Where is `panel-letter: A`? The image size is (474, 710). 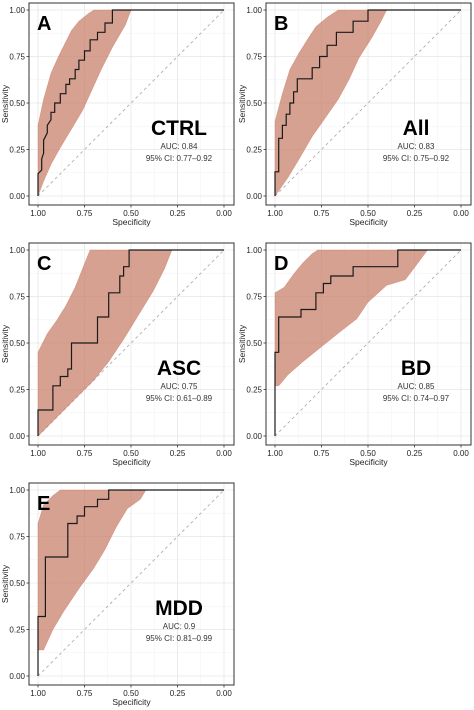 panel-letter: A is located at coordinates (44, 24).